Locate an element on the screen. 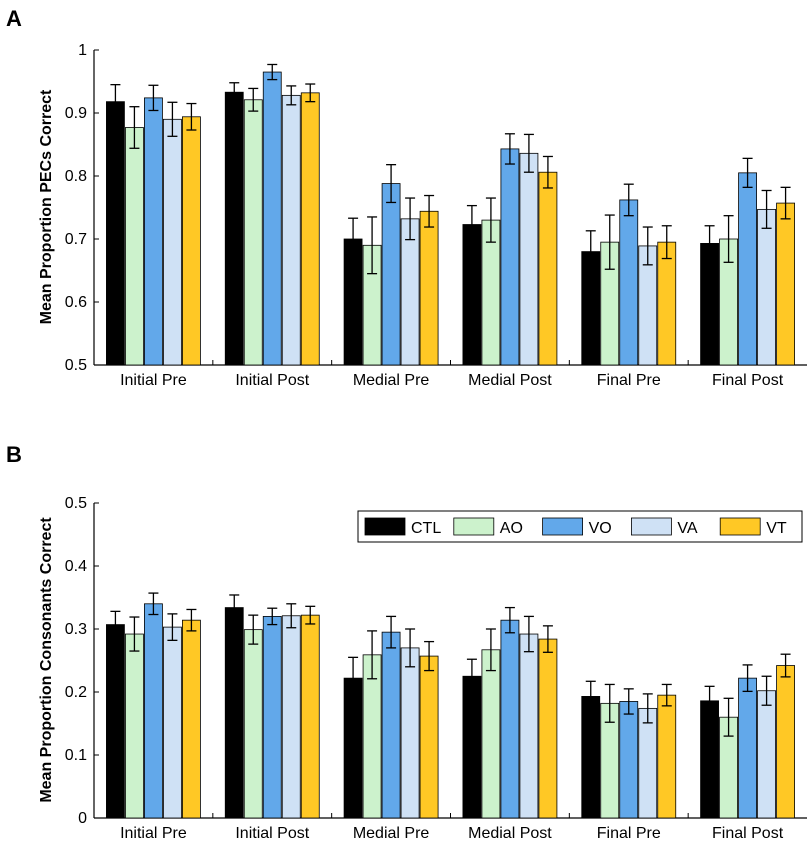 This screenshot has height=850, width=812. legend-label-va: VA is located at coordinates (687, 528).